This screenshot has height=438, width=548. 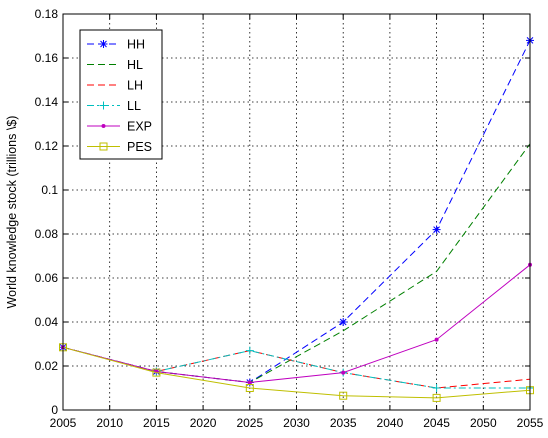 I want to click on x-tick-label: 2005, so click(x=63, y=423).